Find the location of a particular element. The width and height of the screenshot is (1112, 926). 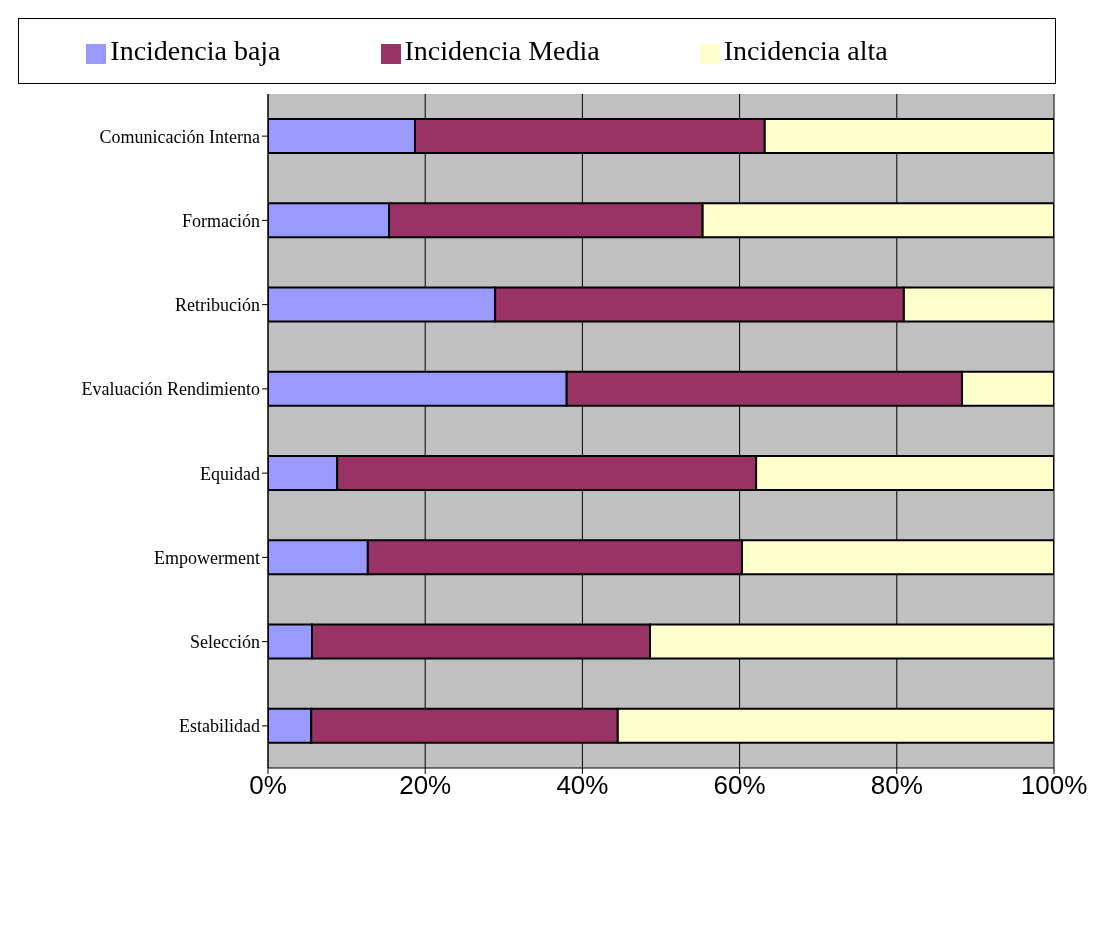

y-tick-label: Empowerment is located at coordinates (207, 557).